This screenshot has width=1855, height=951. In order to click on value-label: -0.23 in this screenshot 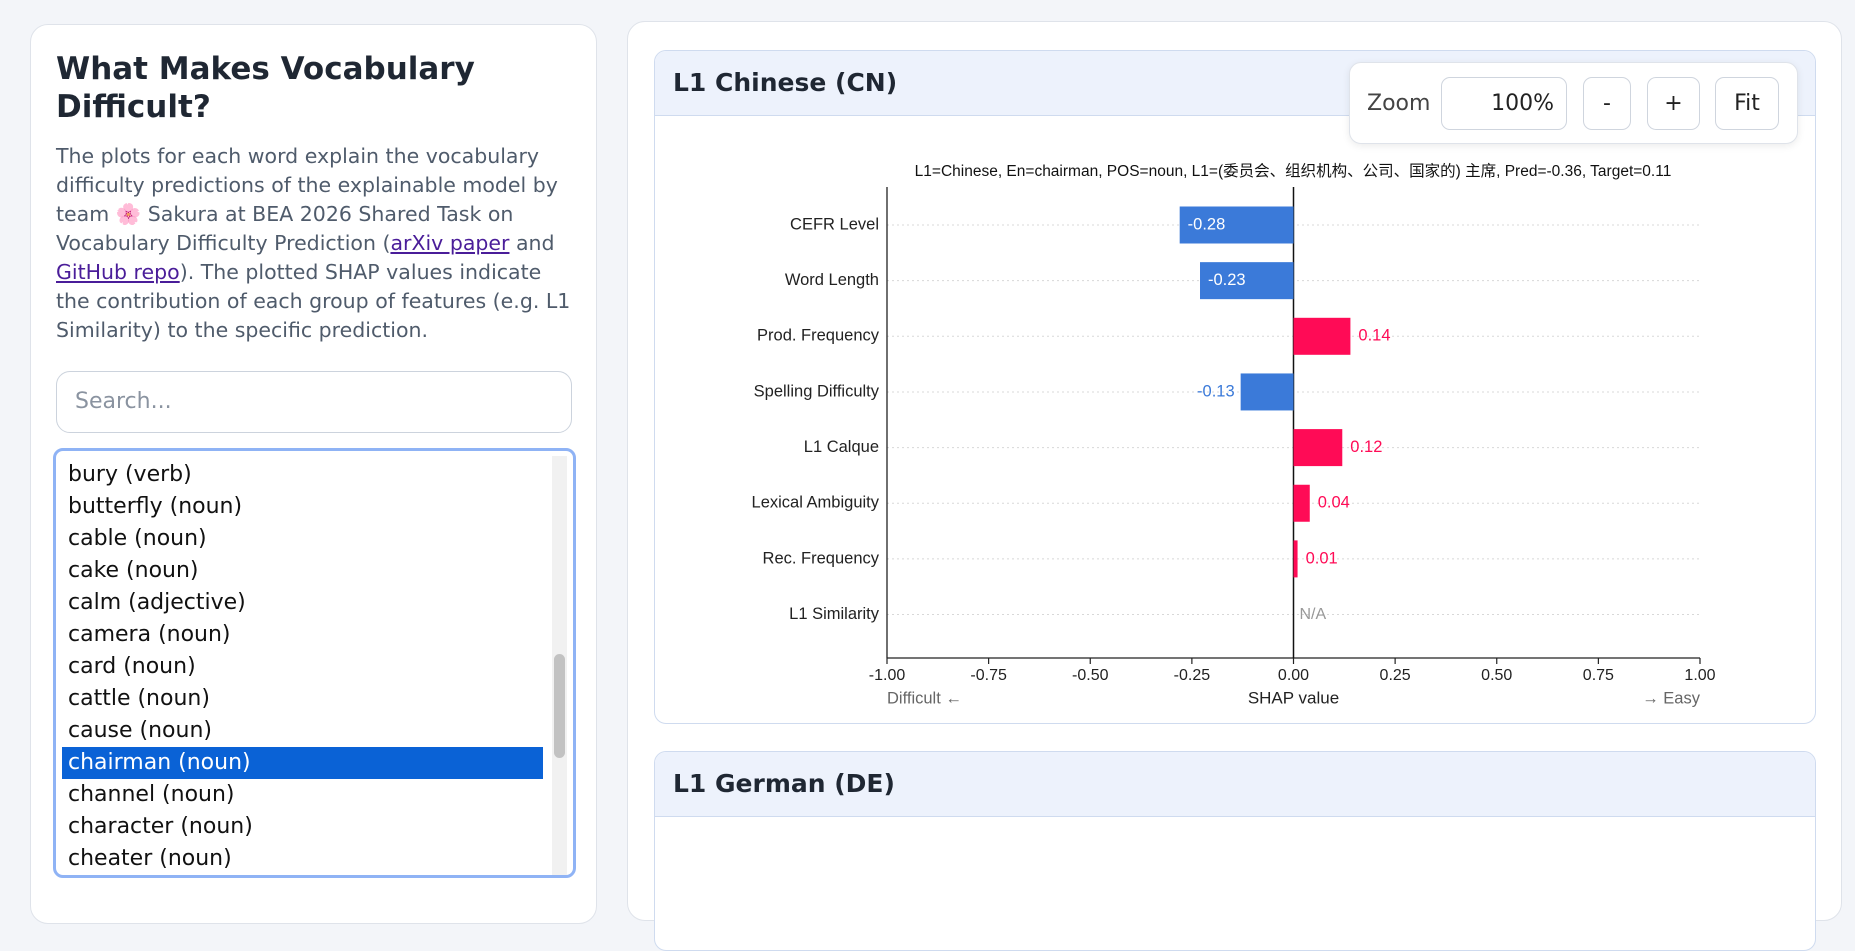, I will do `click(1227, 280)`.